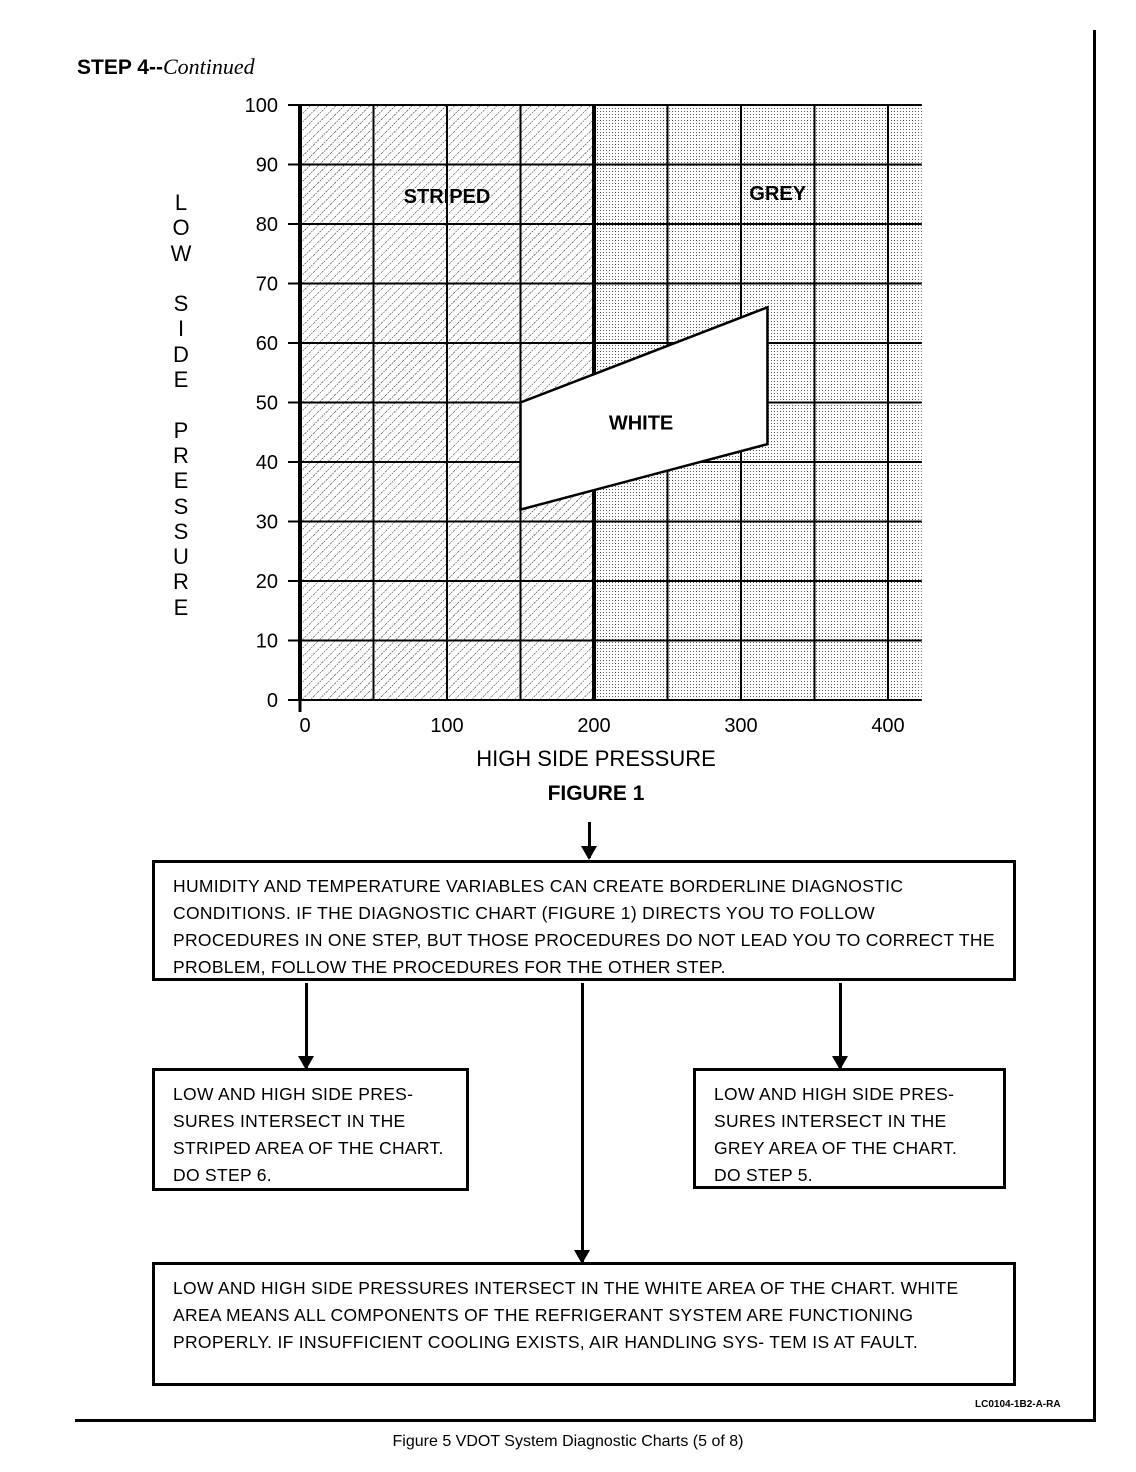 The image size is (1136, 1472). Describe the element at coordinates (267, 642) in the screenshot. I see `y-tick-label: 10` at that location.